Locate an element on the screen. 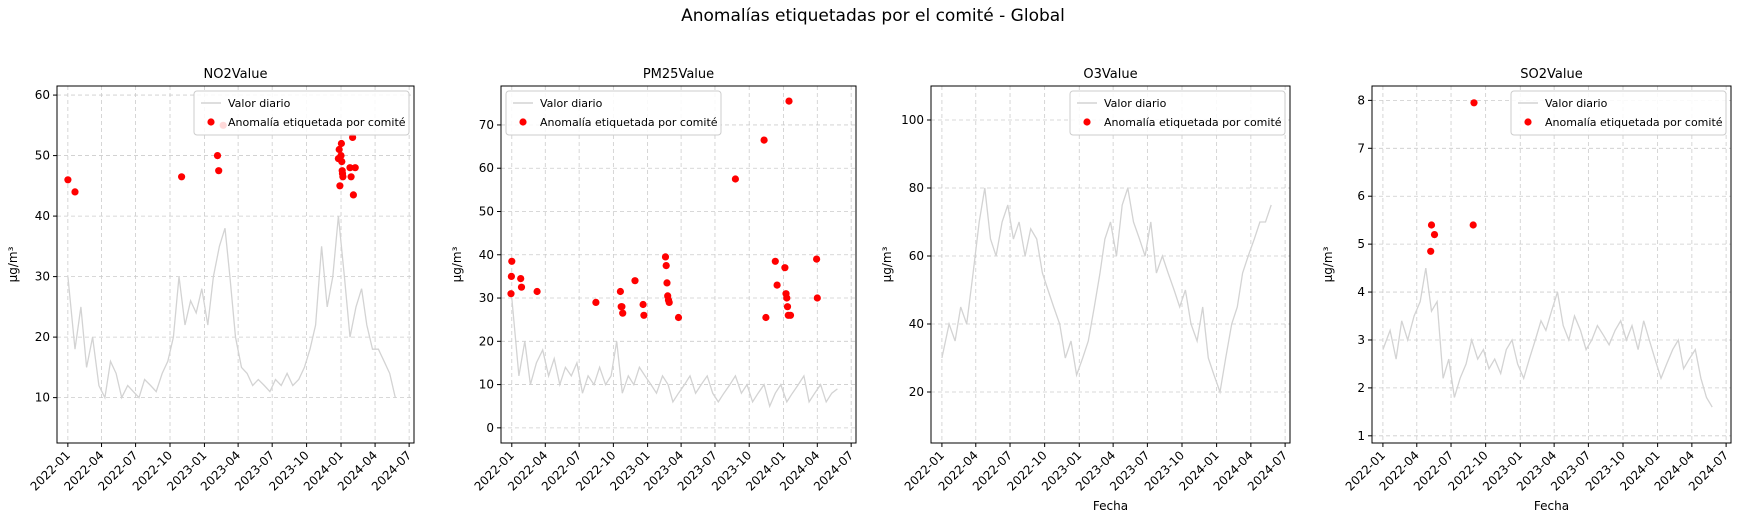 Image resolution: width=1746 pixels, height=521 pixels. y-tick-label: 7 is located at coordinates (1361, 148).